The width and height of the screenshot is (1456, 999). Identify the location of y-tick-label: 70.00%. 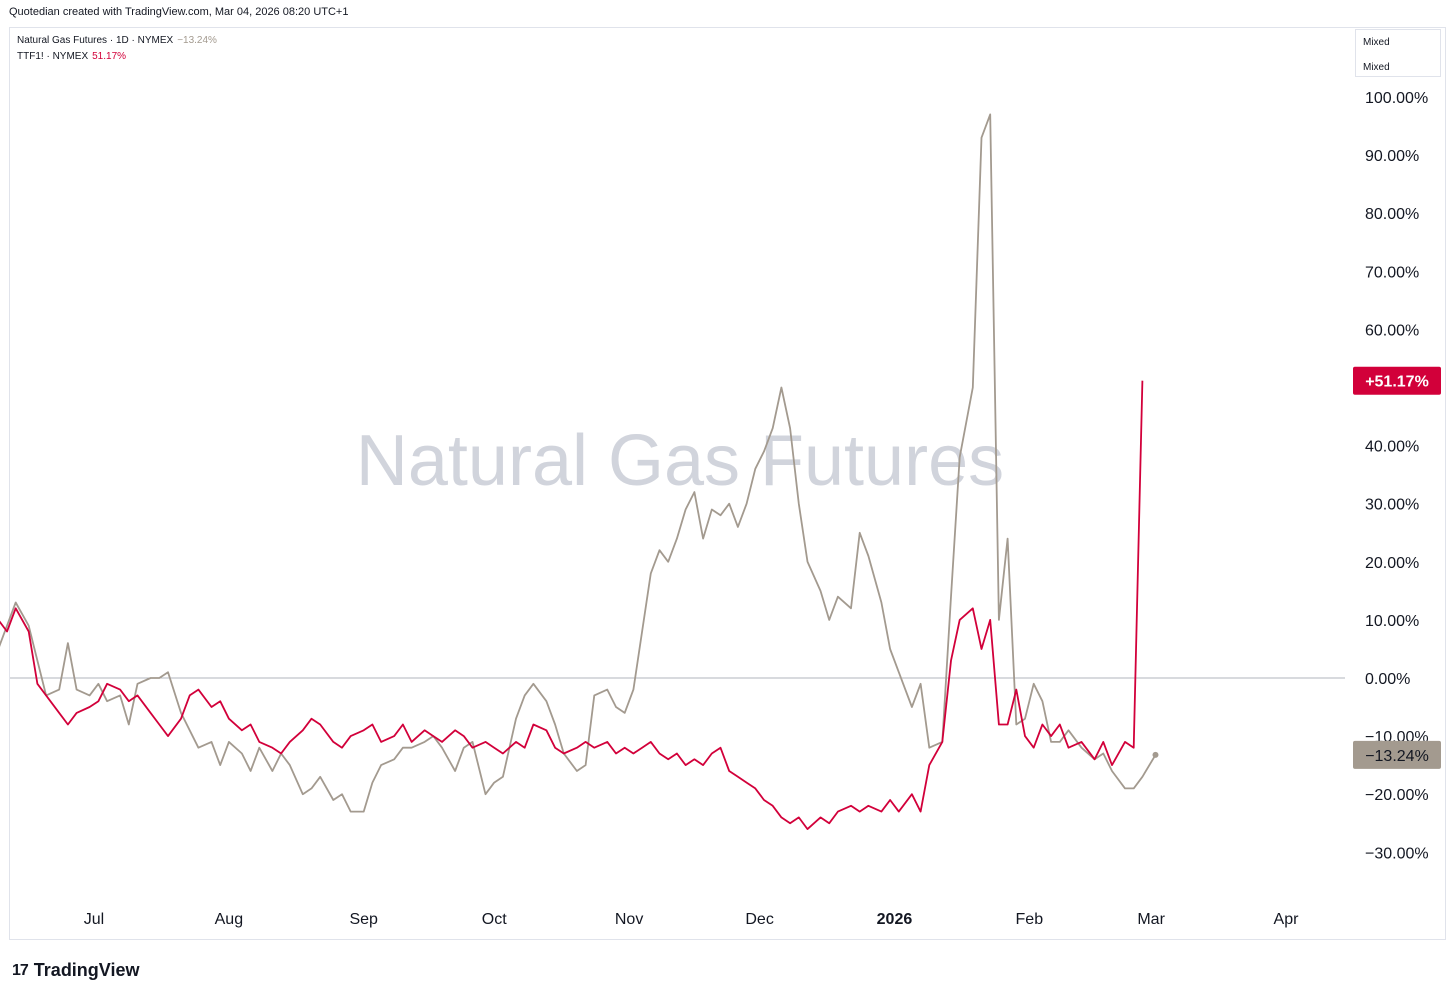
(1392, 272).